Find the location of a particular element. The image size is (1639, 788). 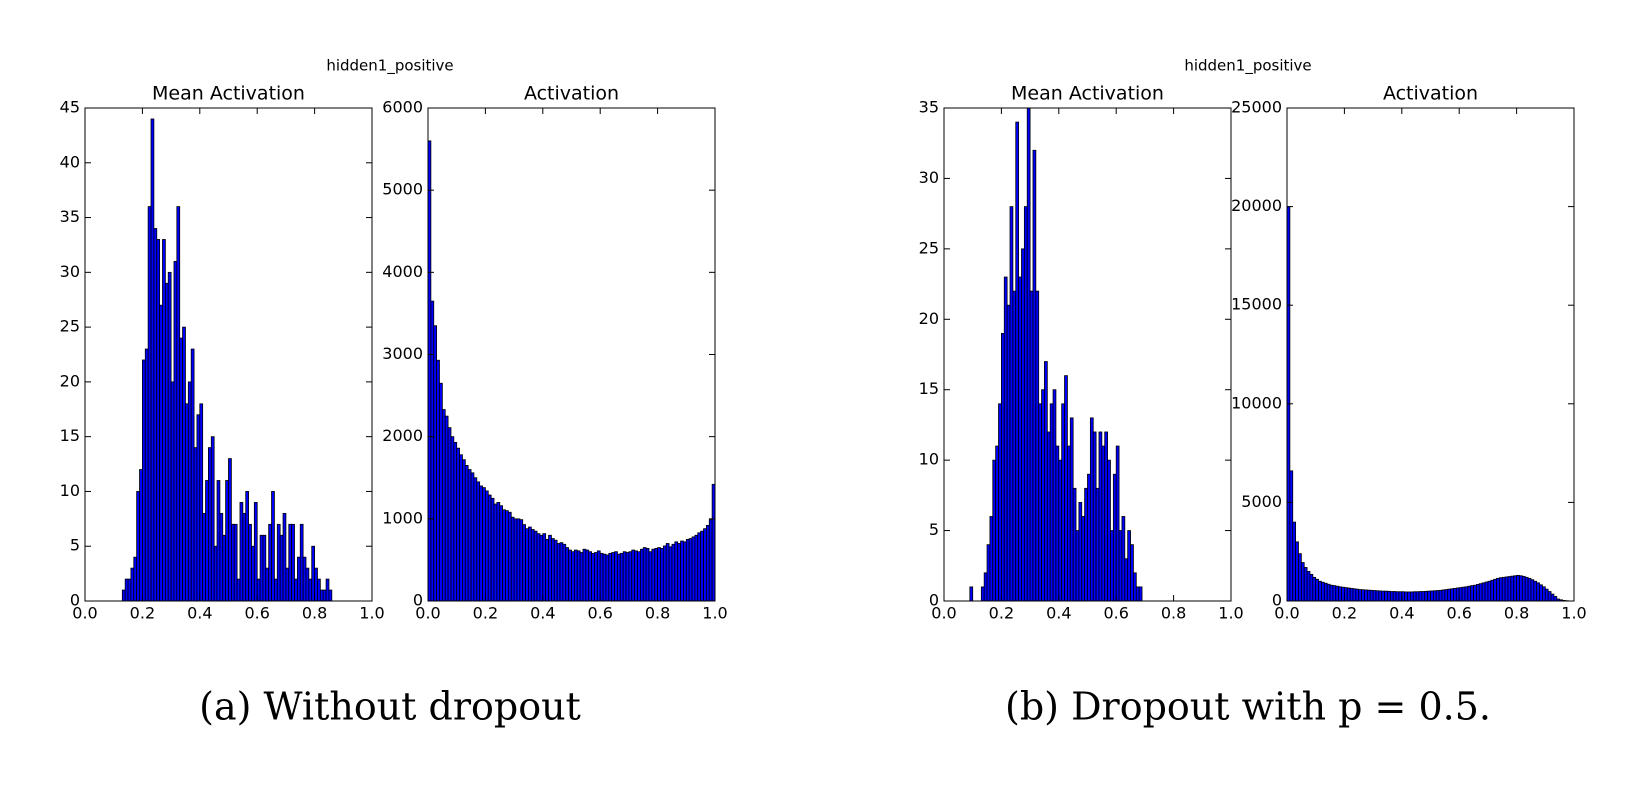

bars is located at coordinates (1429, 404).